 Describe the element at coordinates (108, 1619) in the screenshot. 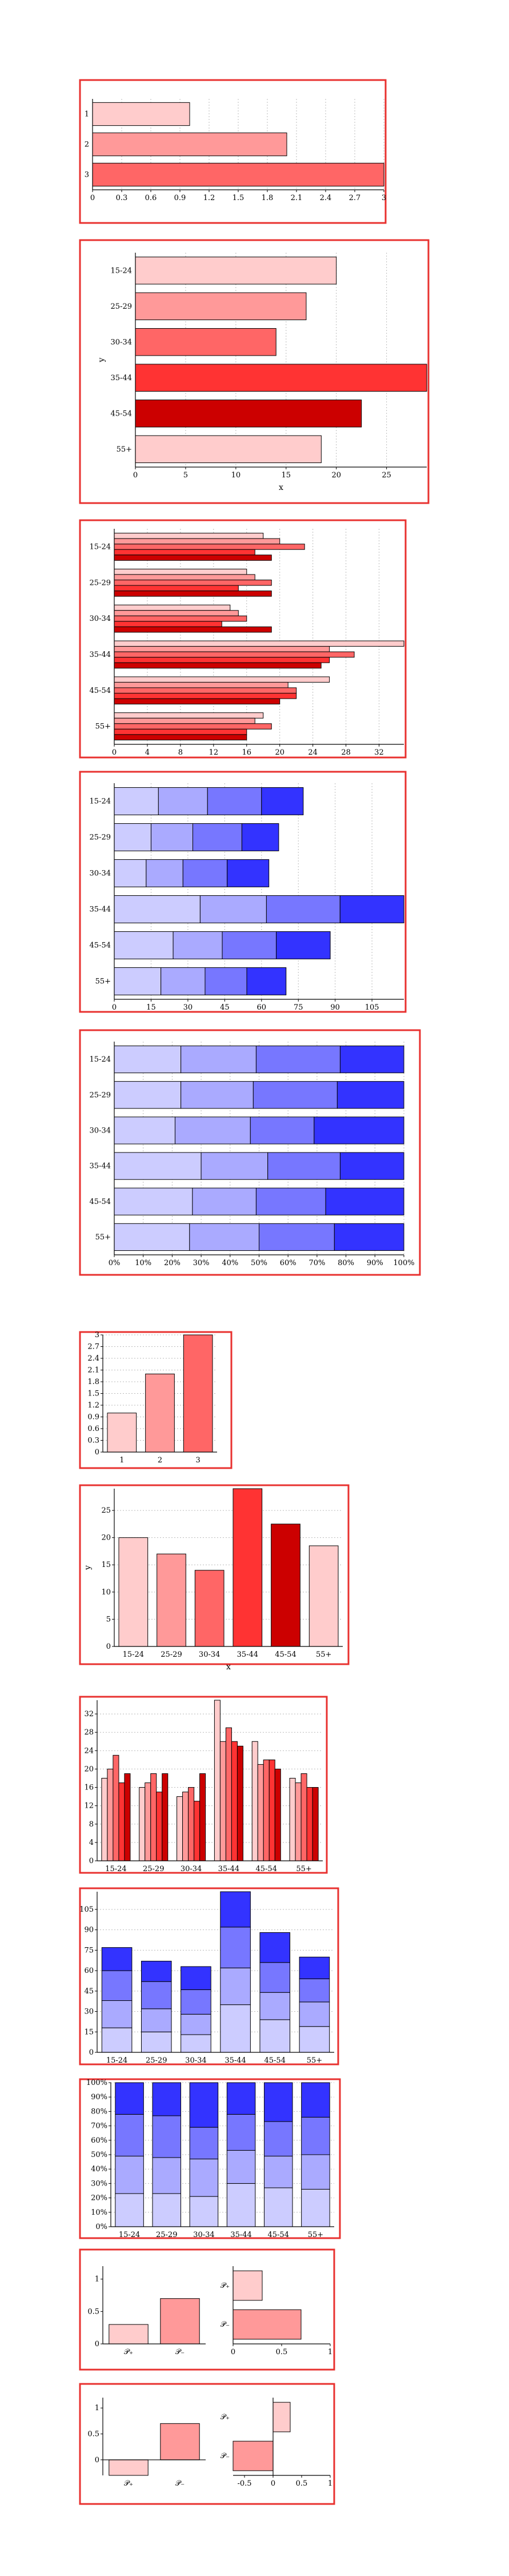

I see `c7-ytick-label: 5` at that location.